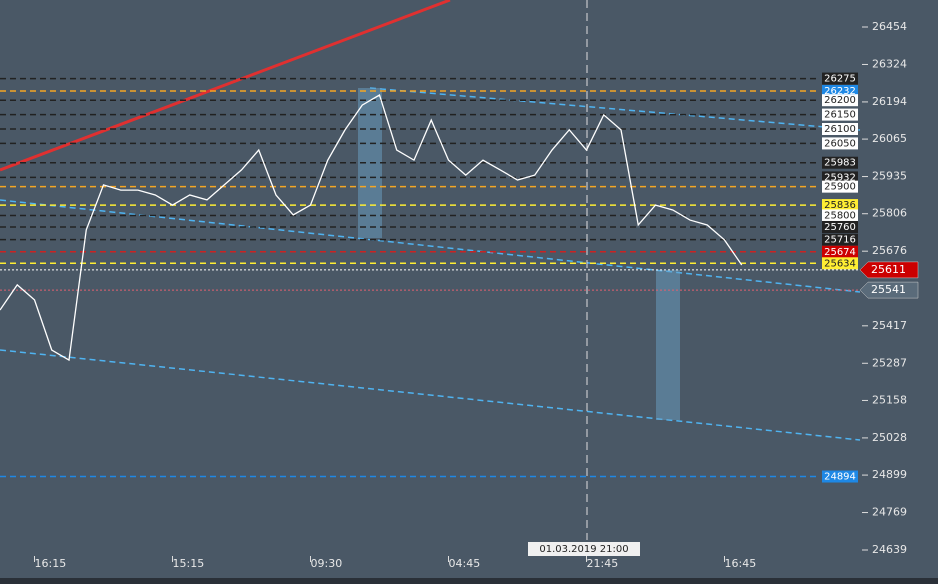 This screenshot has height=584, width=938. Describe the element at coordinates (889, 437) in the screenshot. I see `y-tick-label: 25028` at that location.